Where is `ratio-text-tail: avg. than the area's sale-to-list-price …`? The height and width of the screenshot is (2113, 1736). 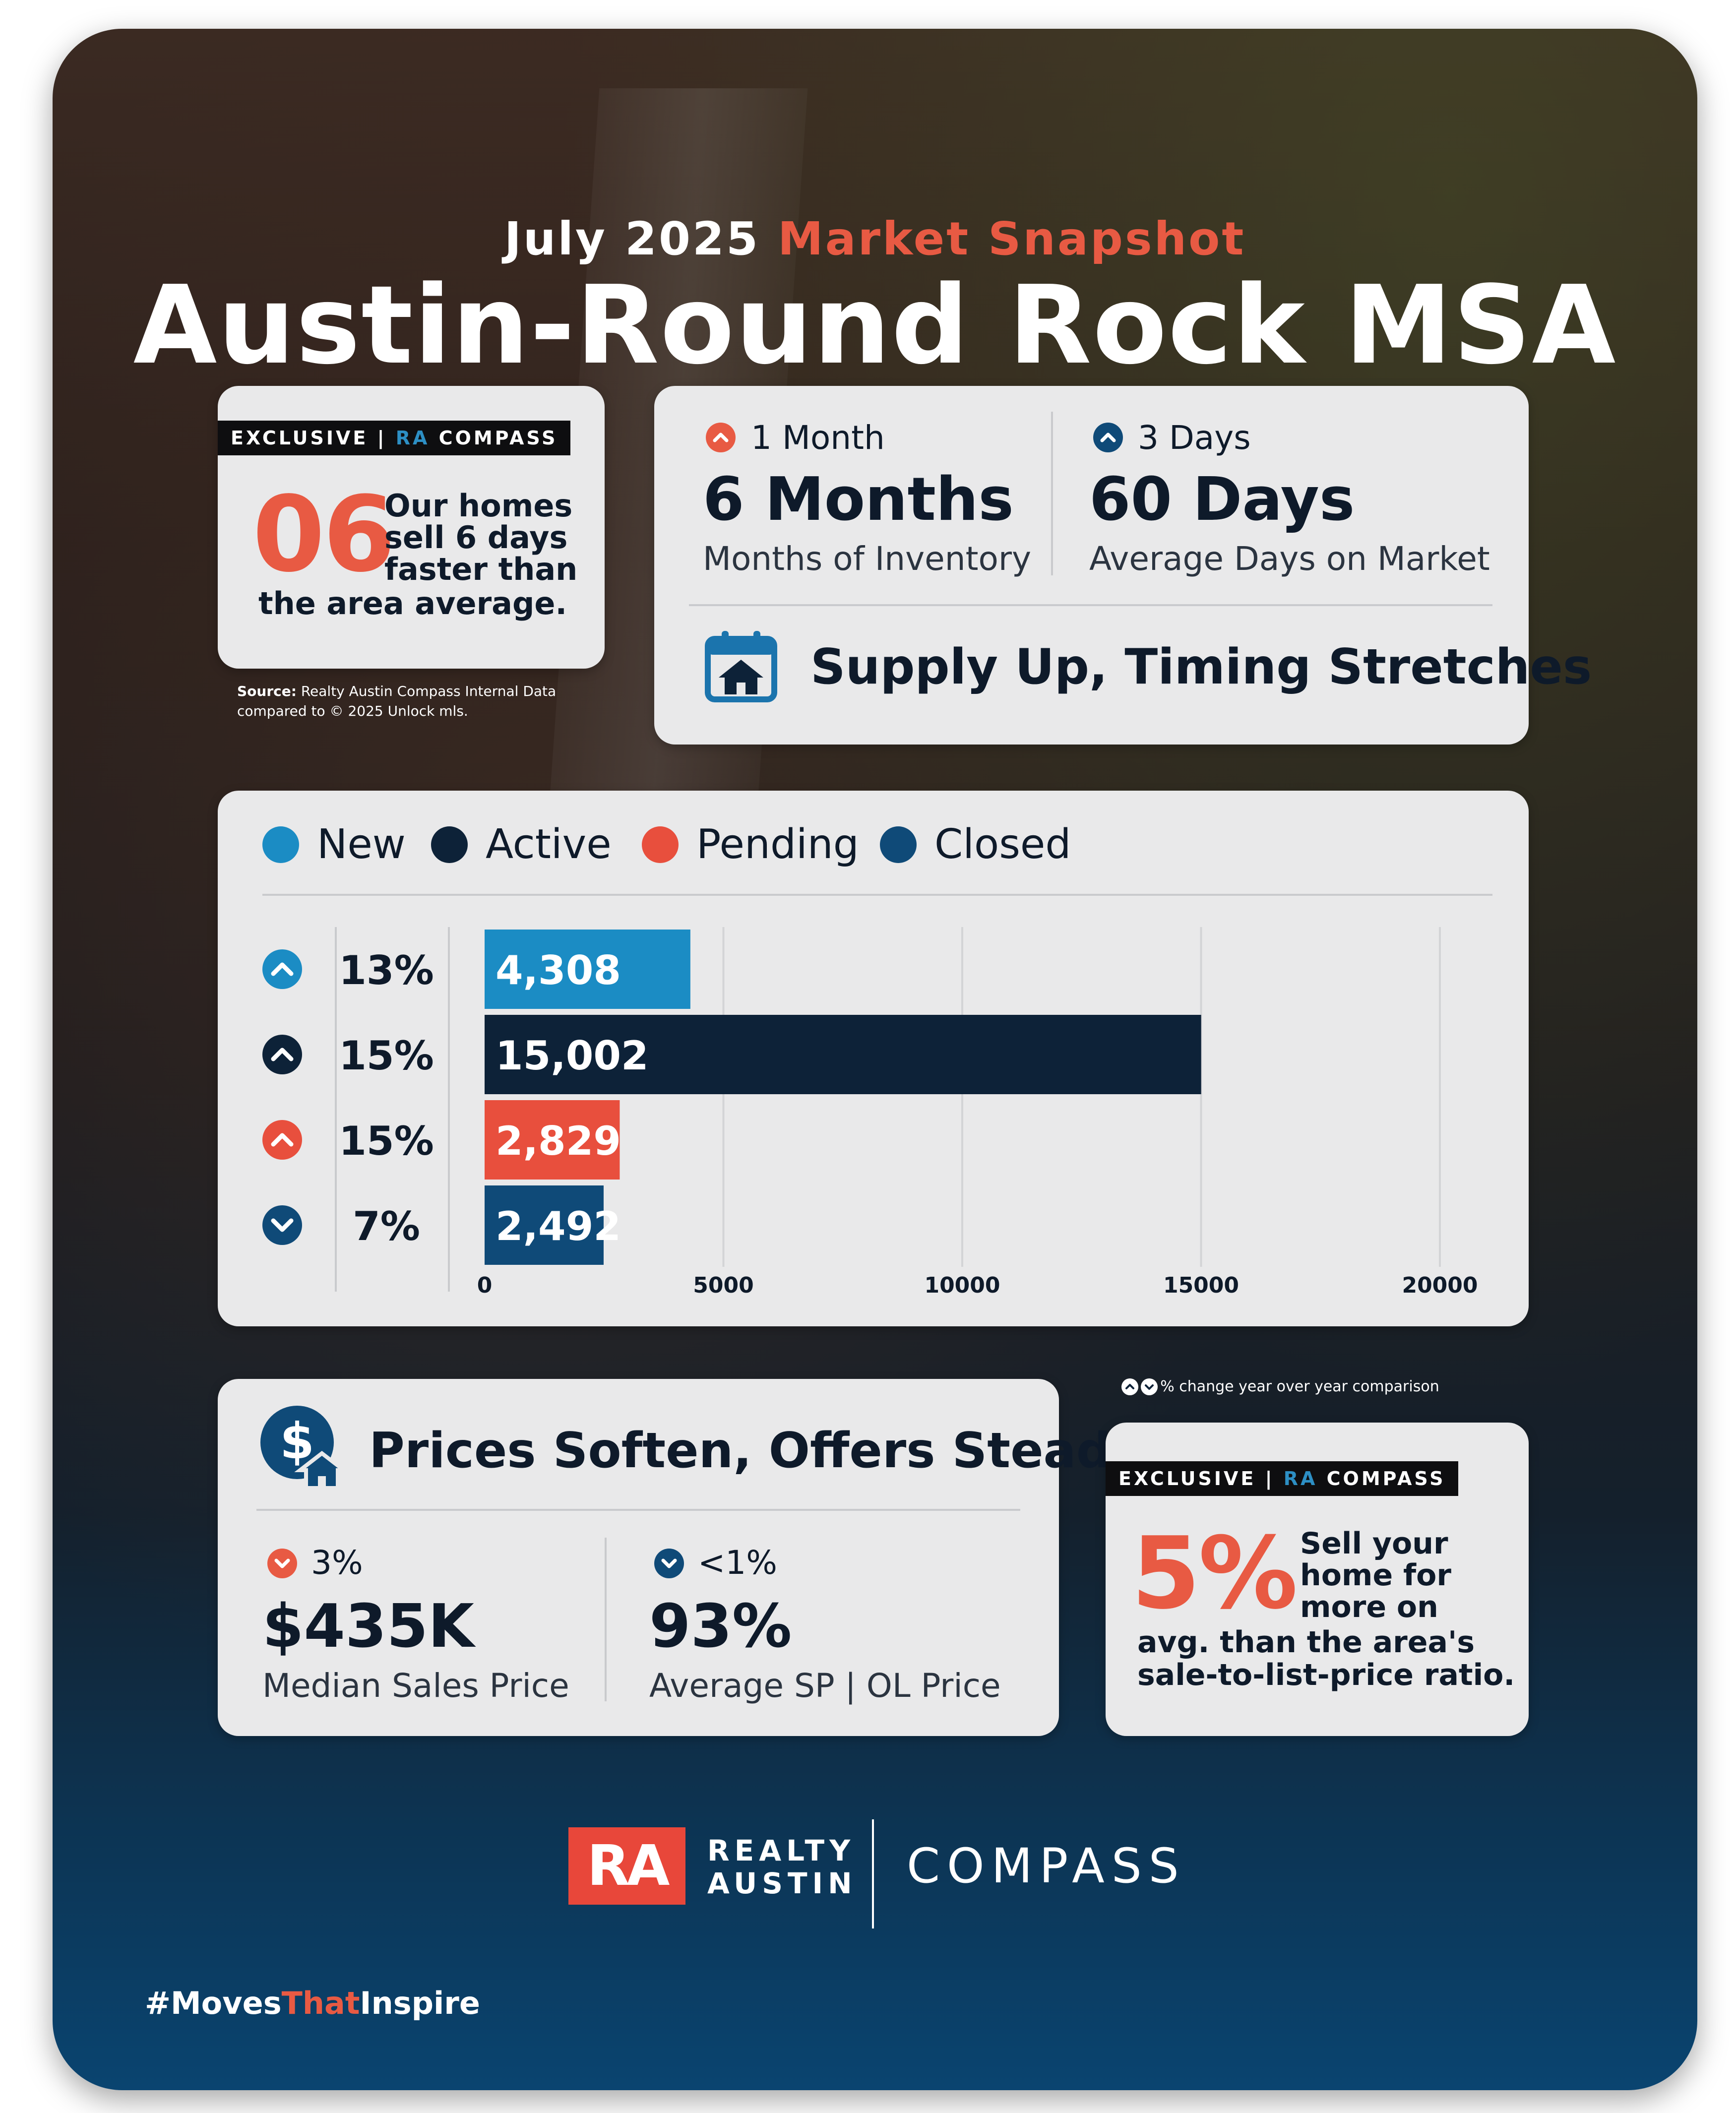
ratio-text-tail: avg. than the area's sale-to-list-price … is located at coordinates (1326, 1658).